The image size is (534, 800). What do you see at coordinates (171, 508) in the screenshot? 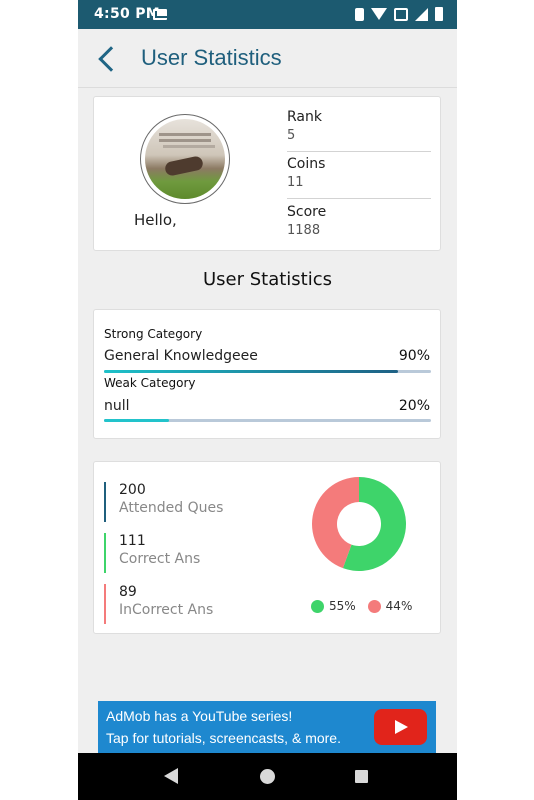
I see `attended-label: Attended Ques` at bounding box center [171, 508].